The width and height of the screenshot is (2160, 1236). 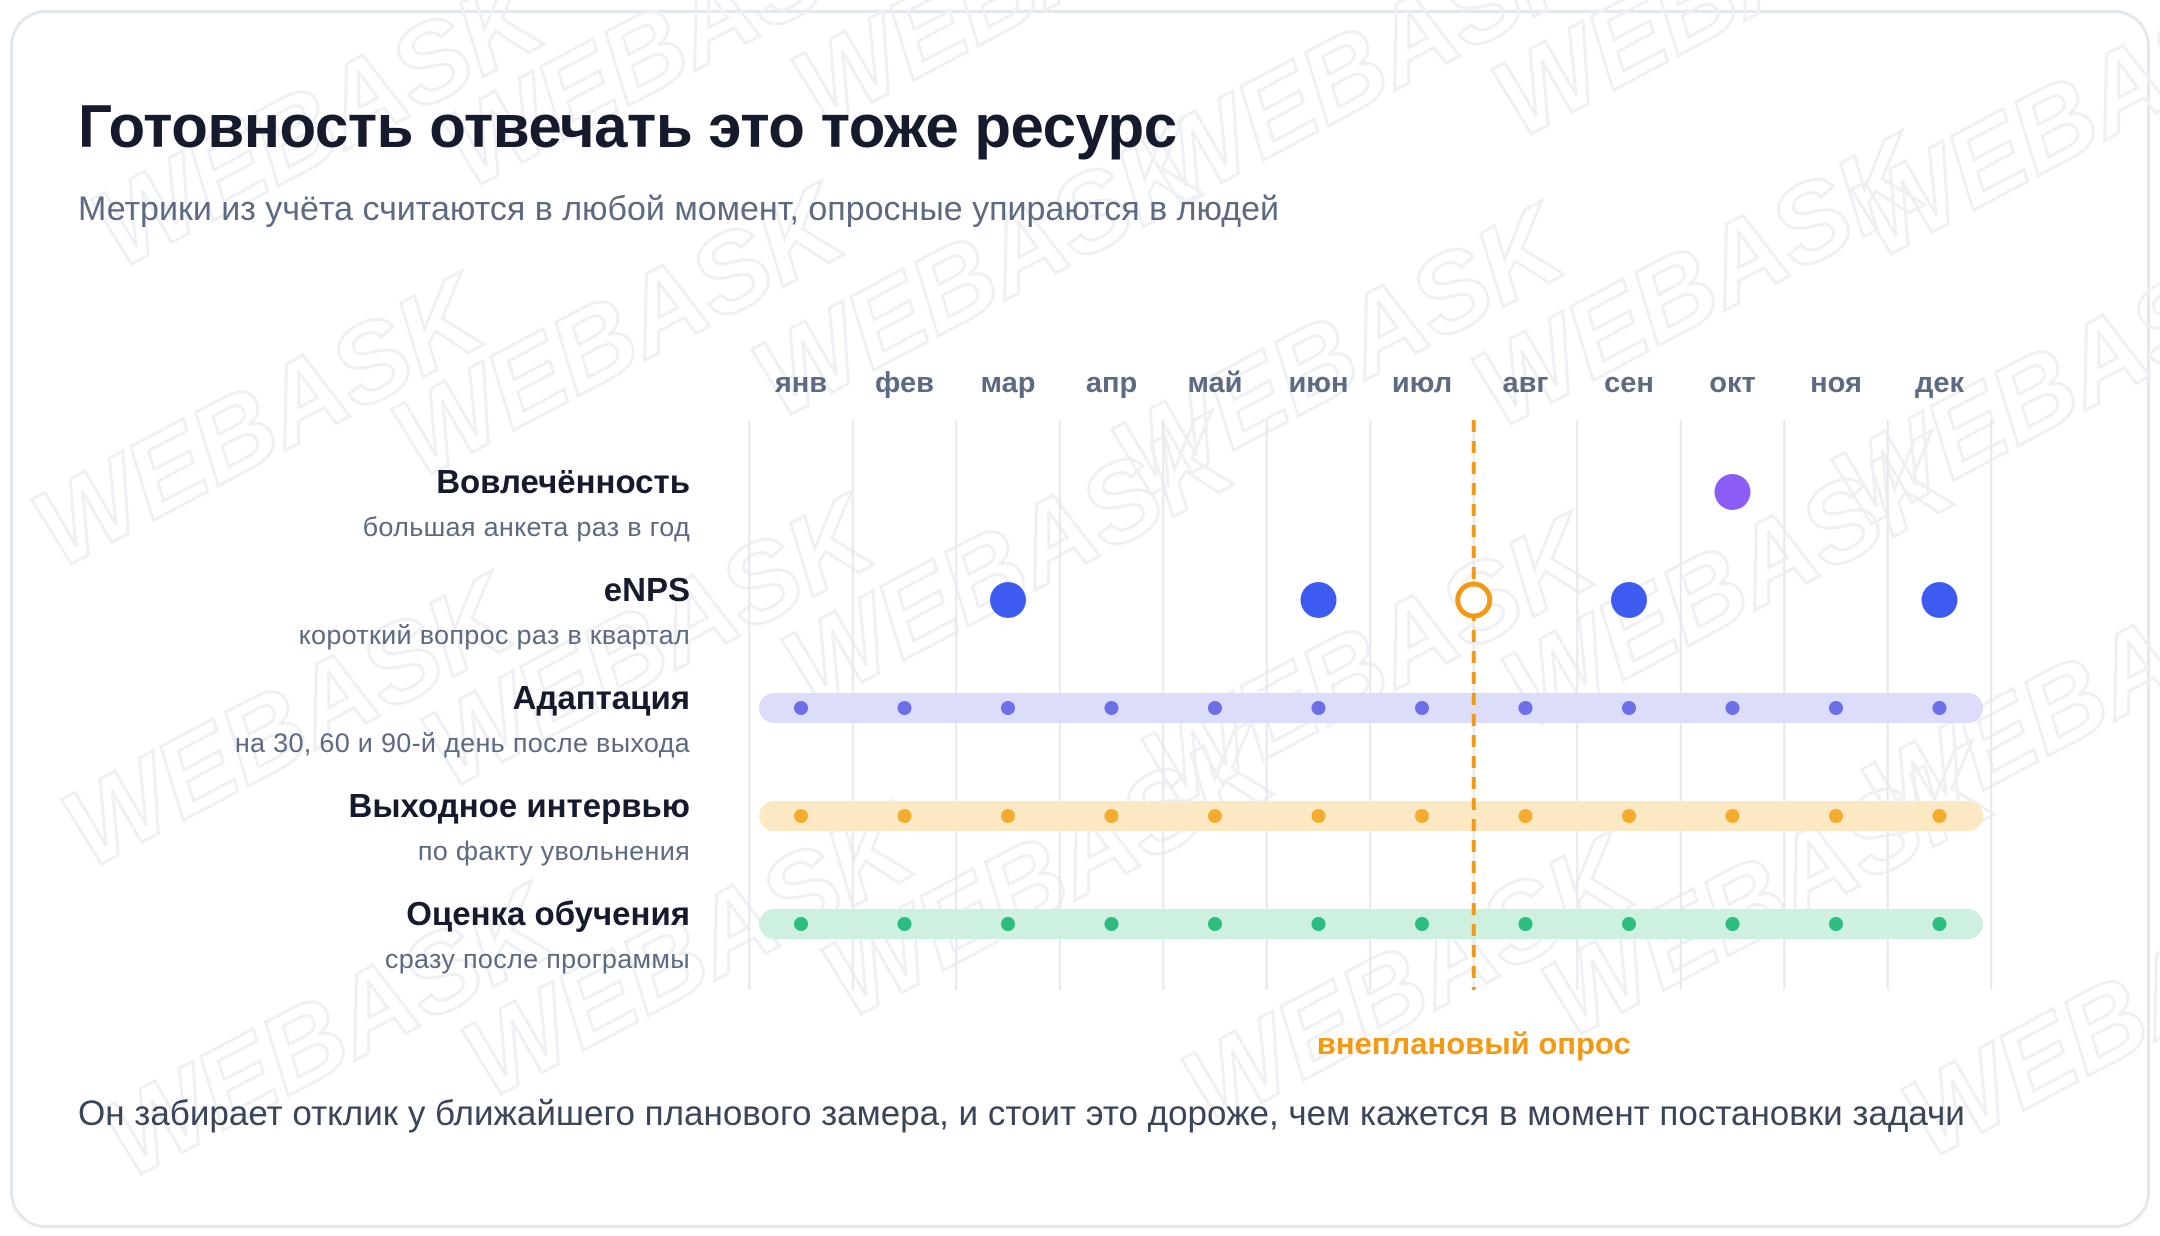 What do you see at coordinates (904, 383) in the screenshot?
I see `month-label: фев` at bounding box center [904, 383].